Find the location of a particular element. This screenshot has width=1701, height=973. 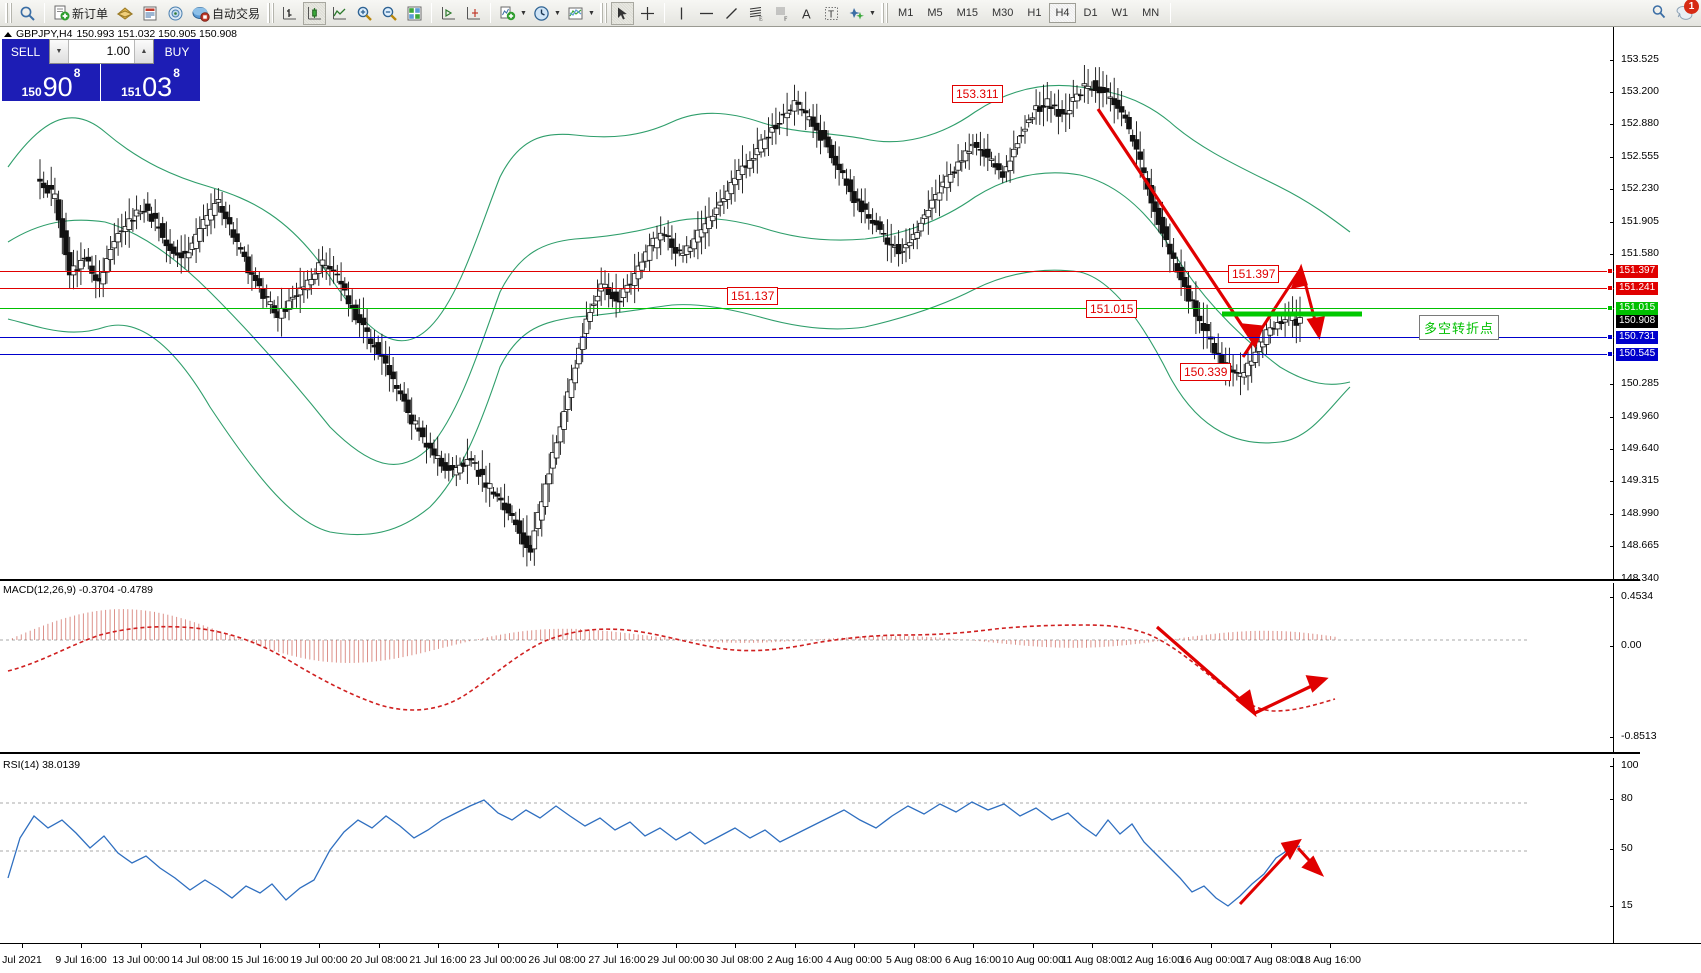

label-151137: 151.137 is located at coordinates (753, 296).